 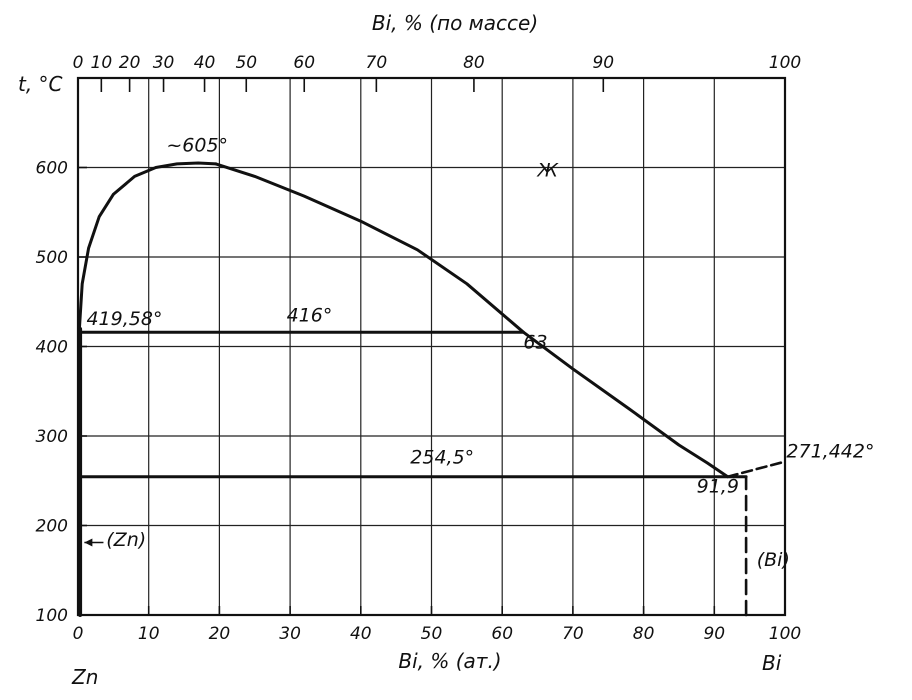 I want to click on x-tick-label: 20, so click(x=220, y=634).